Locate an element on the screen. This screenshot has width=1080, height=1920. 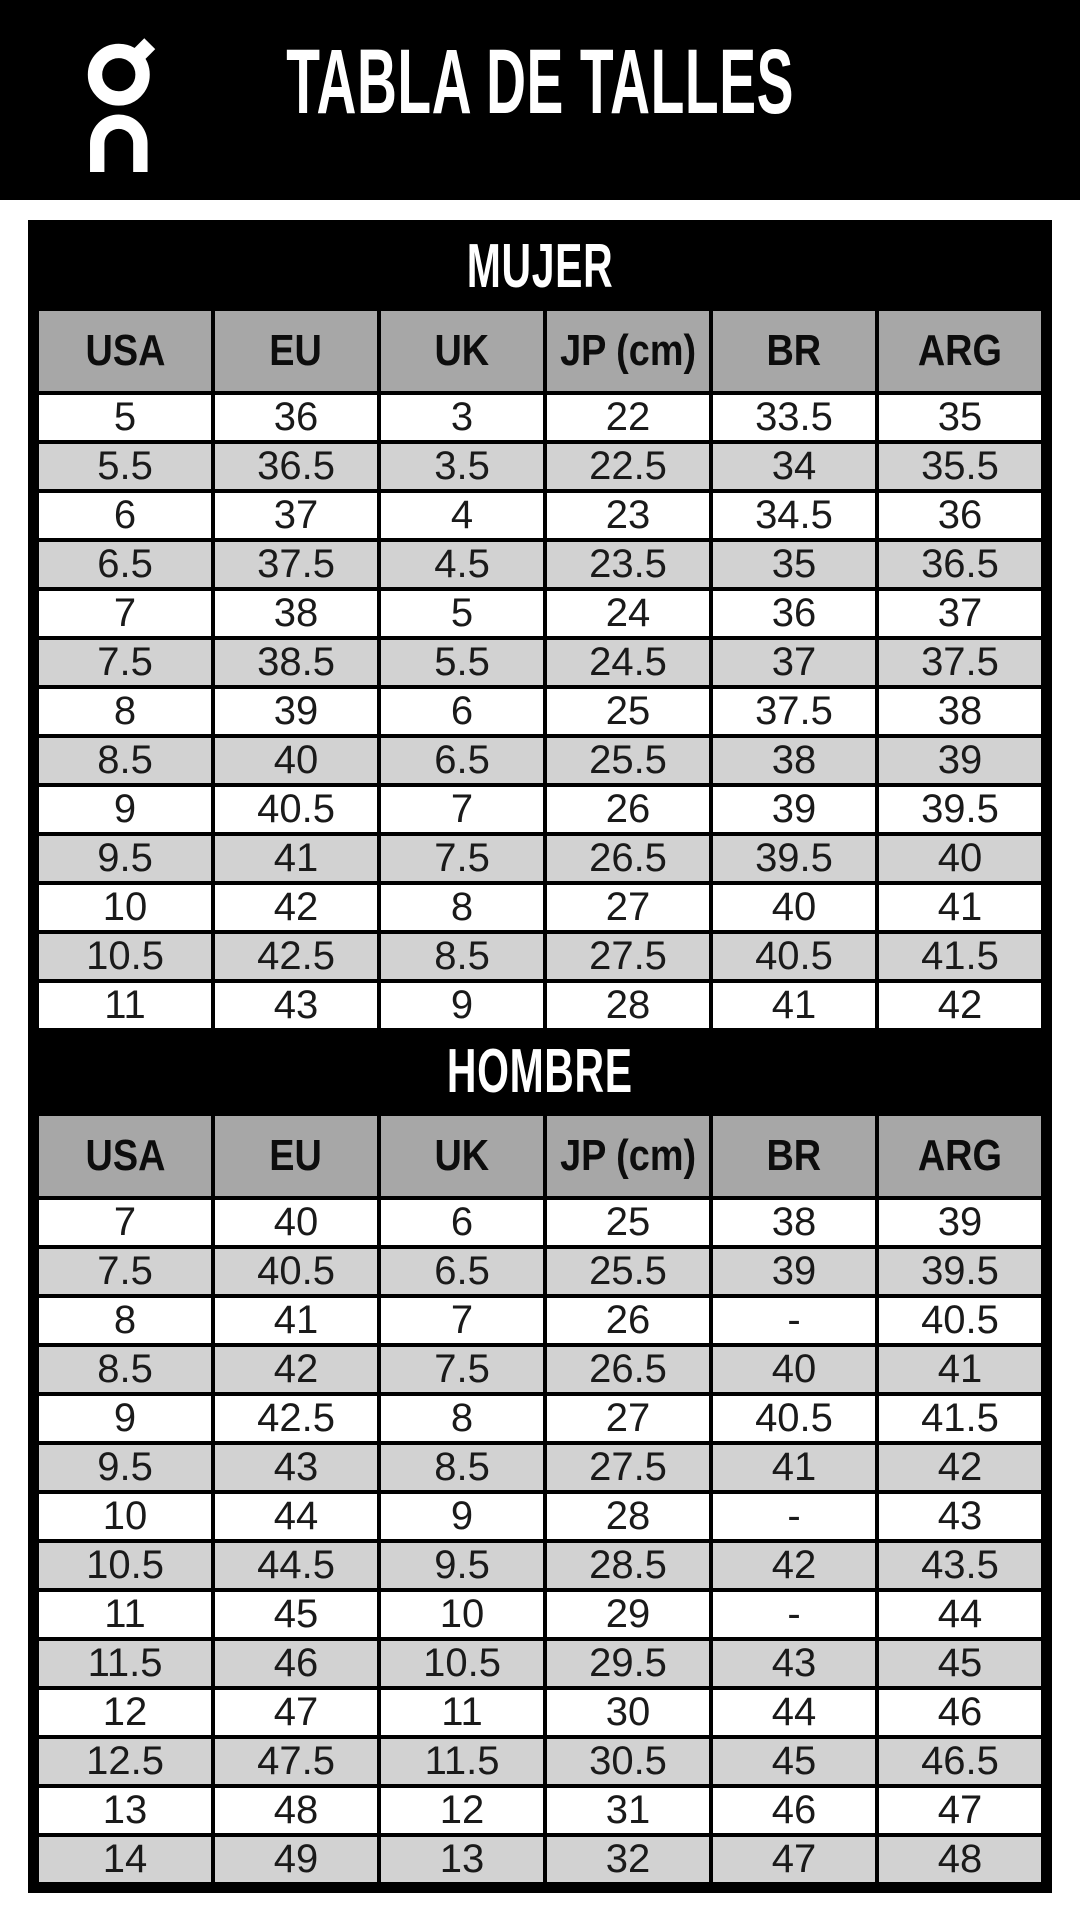
column-header-eu: EU is located at coordinates (296, 1156).